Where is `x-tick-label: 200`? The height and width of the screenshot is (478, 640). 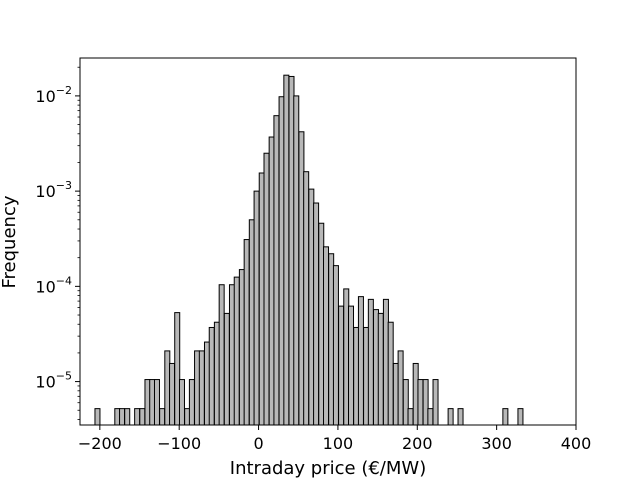 x-tick-label: 200 is located at coordinates (417, 443).